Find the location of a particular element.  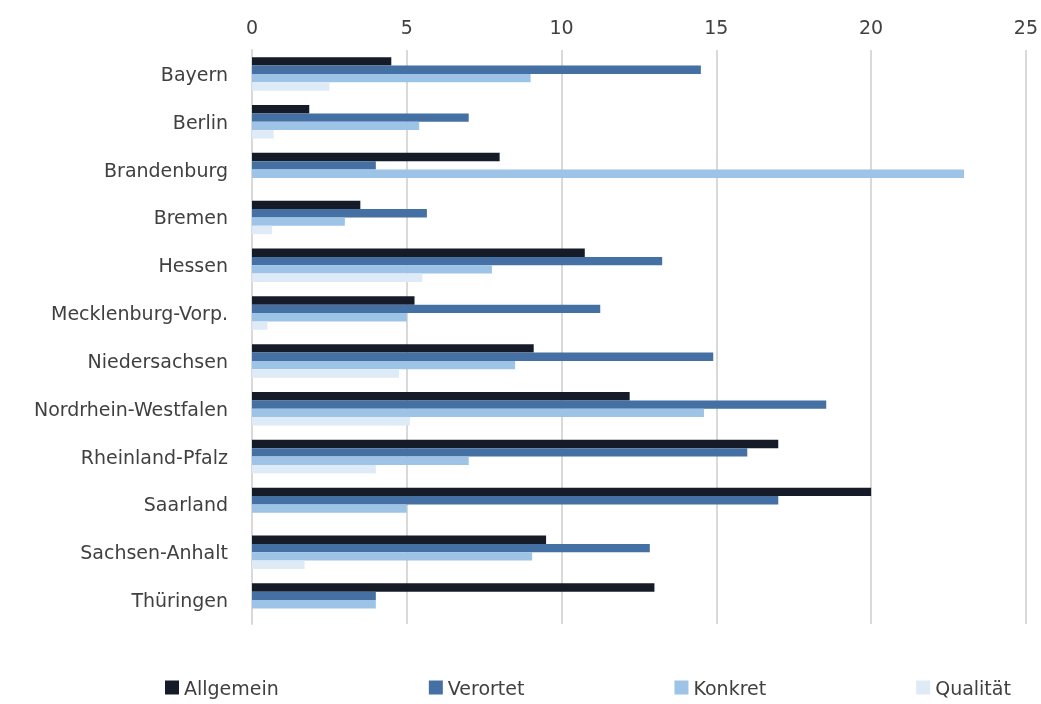

y-tick-label: Thüringen is located at coordinates (179, 600).